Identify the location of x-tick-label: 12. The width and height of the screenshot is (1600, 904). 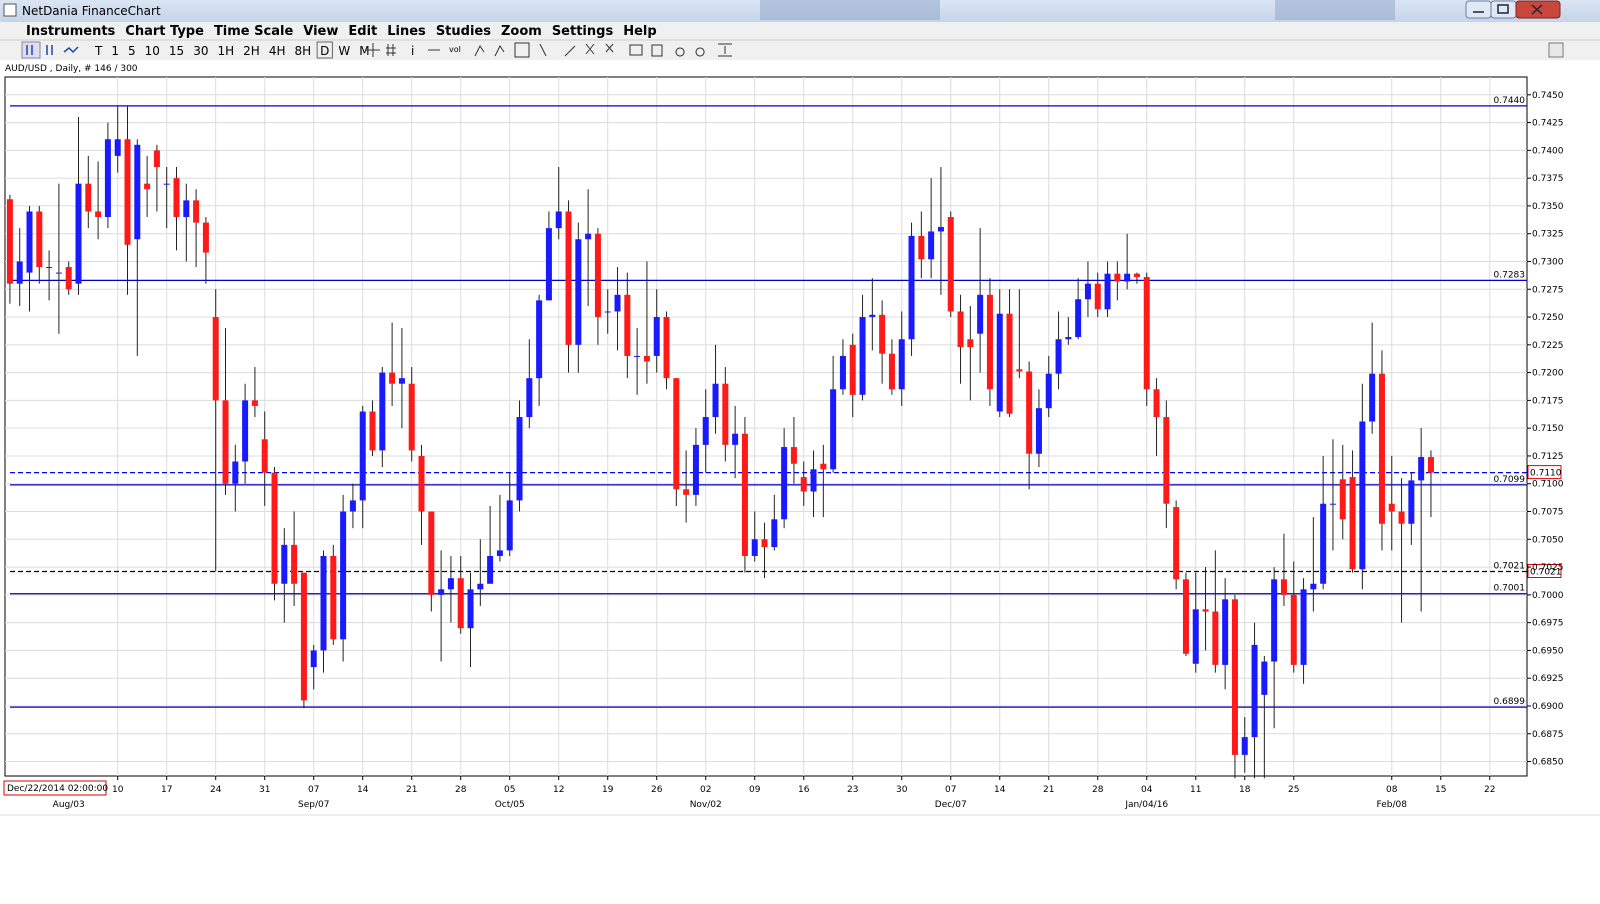
(558, 790).